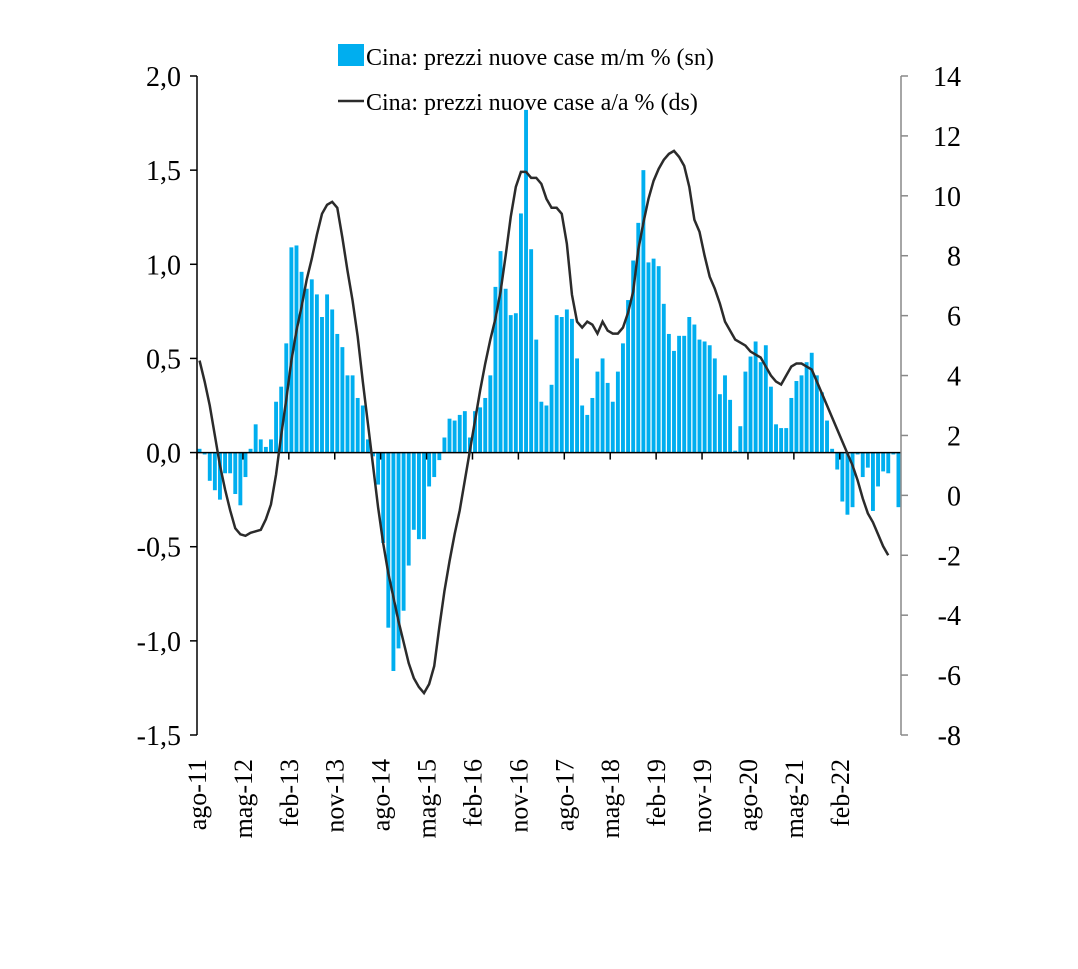  I want to click on right-tick-label: -8, so click(949, 736).